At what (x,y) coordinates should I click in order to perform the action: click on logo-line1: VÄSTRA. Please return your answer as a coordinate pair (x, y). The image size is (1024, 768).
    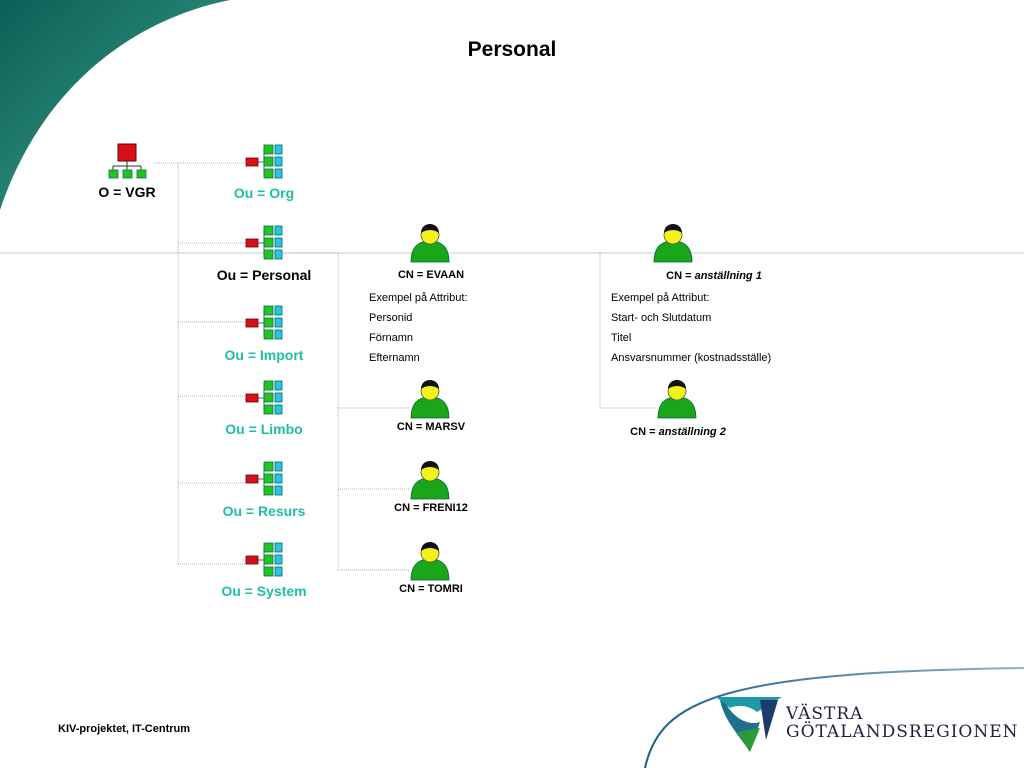
    Looking at the image, I should click on (825, 714).